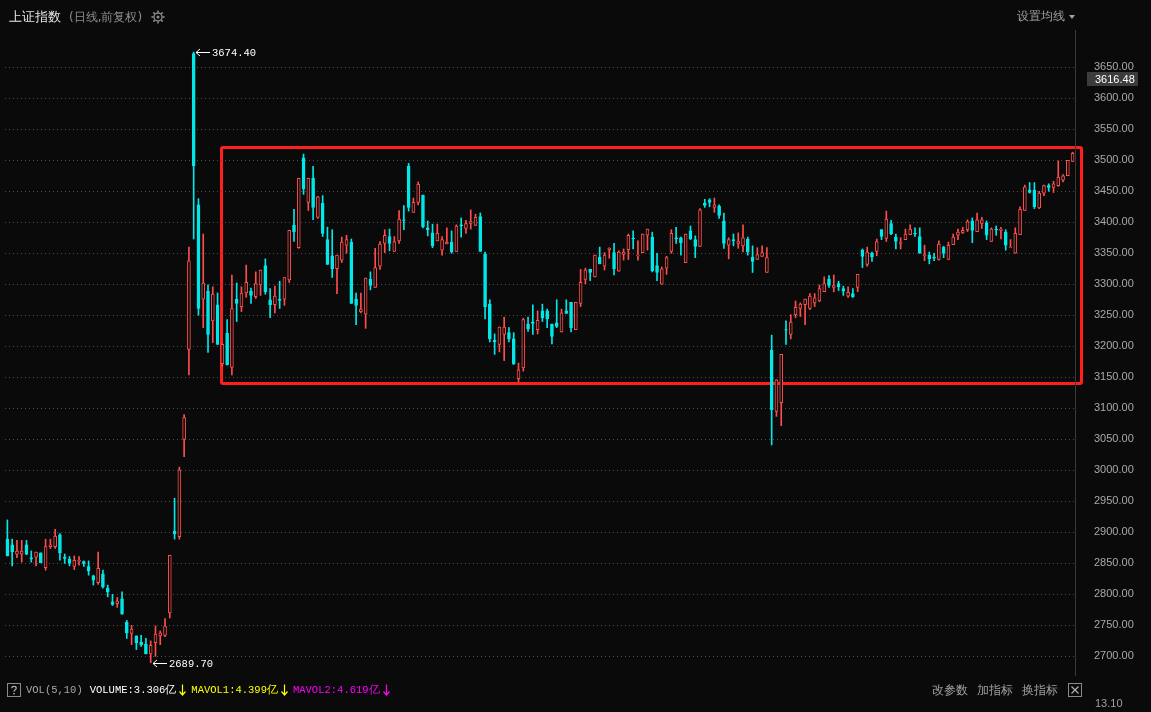  Describe the element at coordinates (1114, 314) in the screenshot. I see `y-tick-label: 3250.00` at that location.